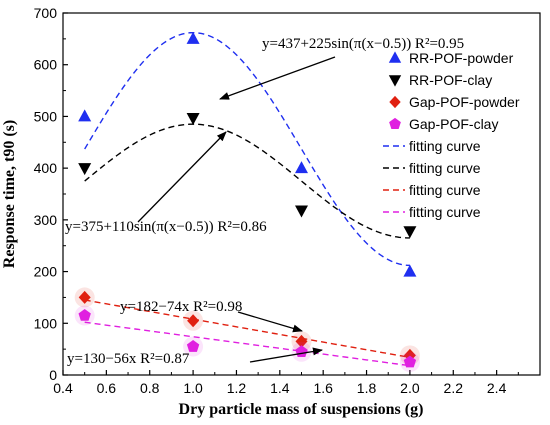 Image resolution: width=550 pixels, height=425 pixels. Describe the element at coordinates (445, 168) in the screenshot. I see `legend-label-fit-2: fitting curve` at that location.